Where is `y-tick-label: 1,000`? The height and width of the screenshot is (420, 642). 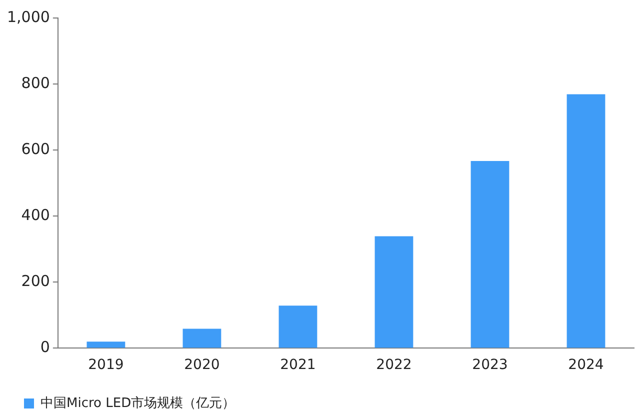 y-tick-label: 1,000 is located at coordinates (28, 17).